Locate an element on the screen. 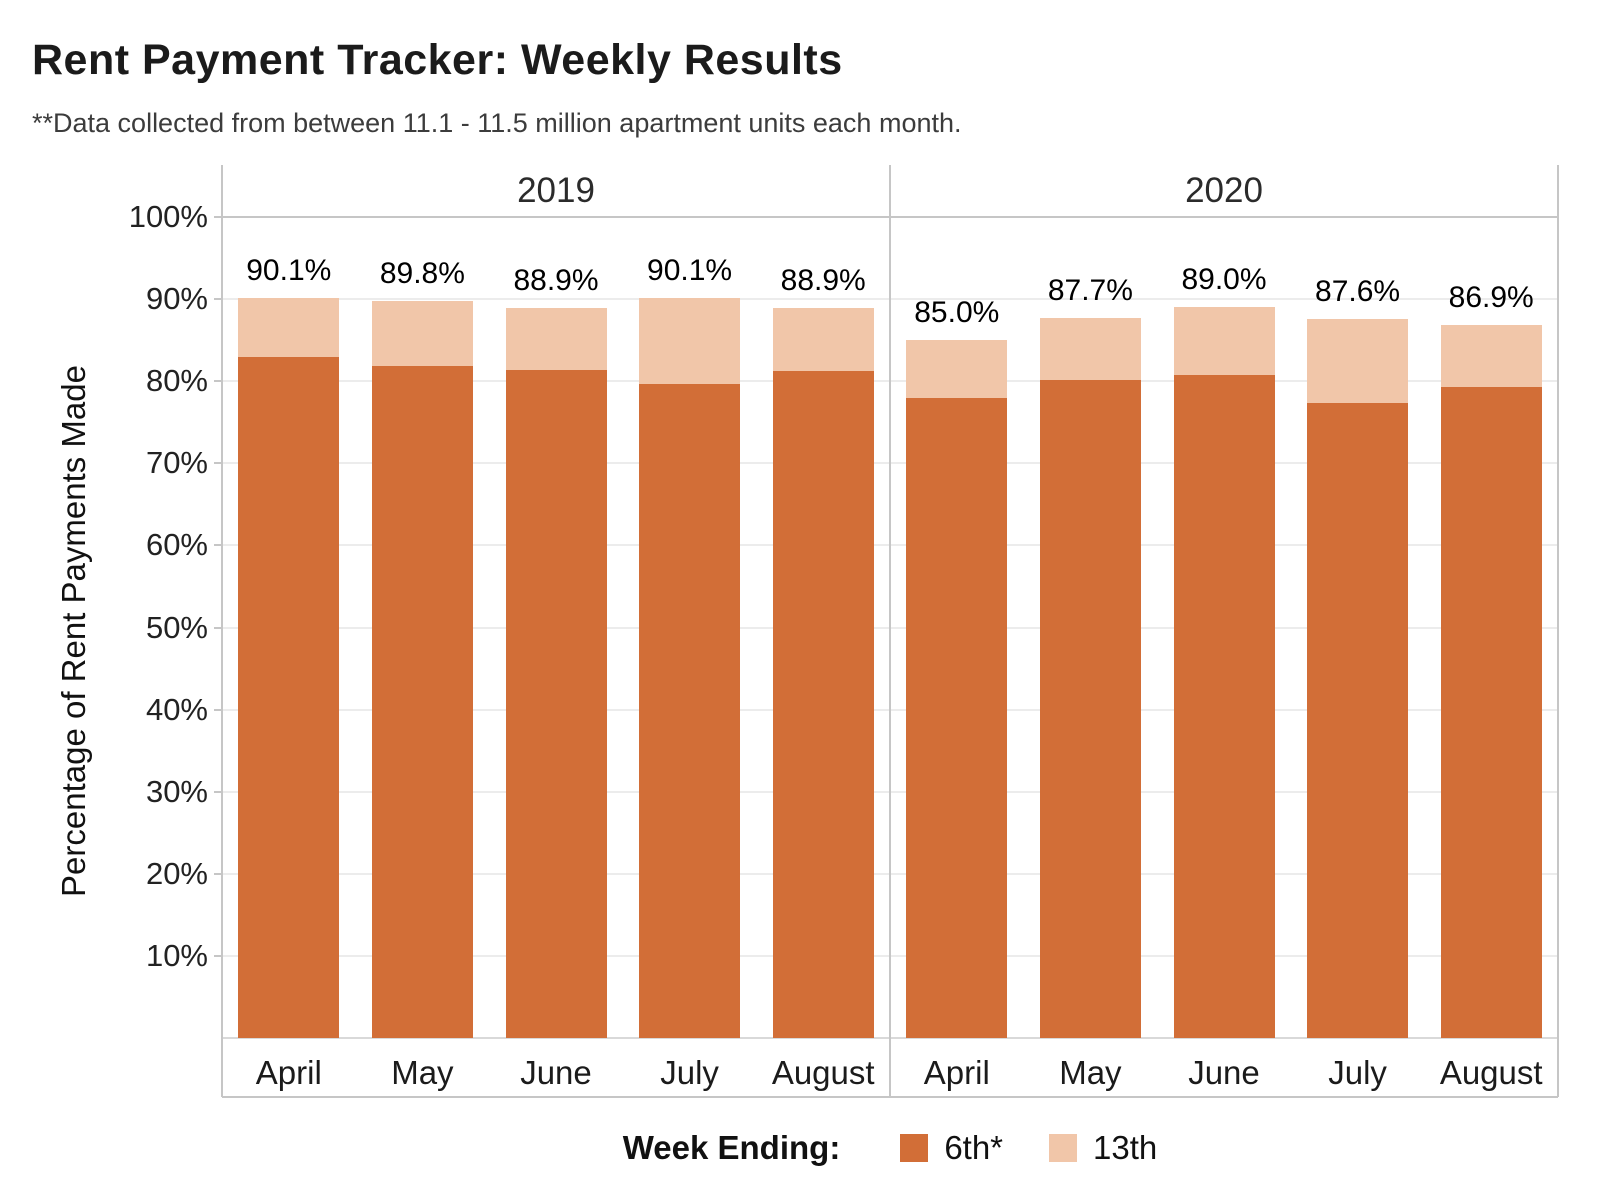  bar-total-label: 89.0% is located at coordinates (1224, 280).